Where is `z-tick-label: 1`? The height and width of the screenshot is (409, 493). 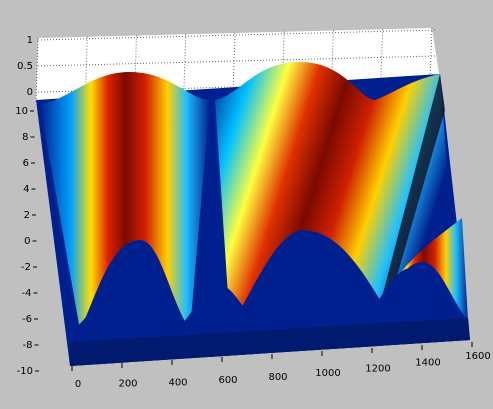 z-tick-label: 1 is located at coordinates (30, 40).